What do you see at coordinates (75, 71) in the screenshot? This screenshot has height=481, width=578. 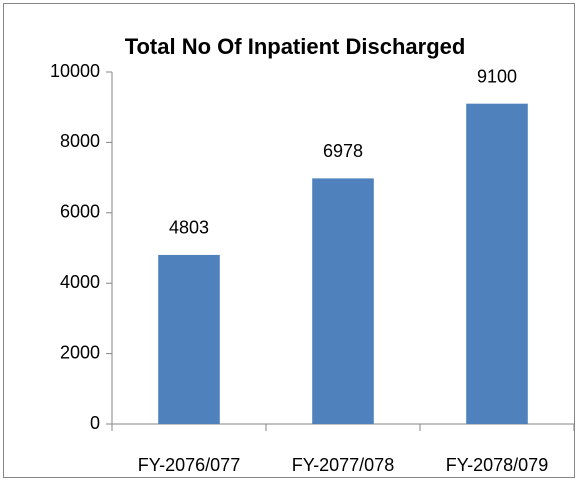 I see `y-tick-label: 10000` at bounding box center [75, 71].